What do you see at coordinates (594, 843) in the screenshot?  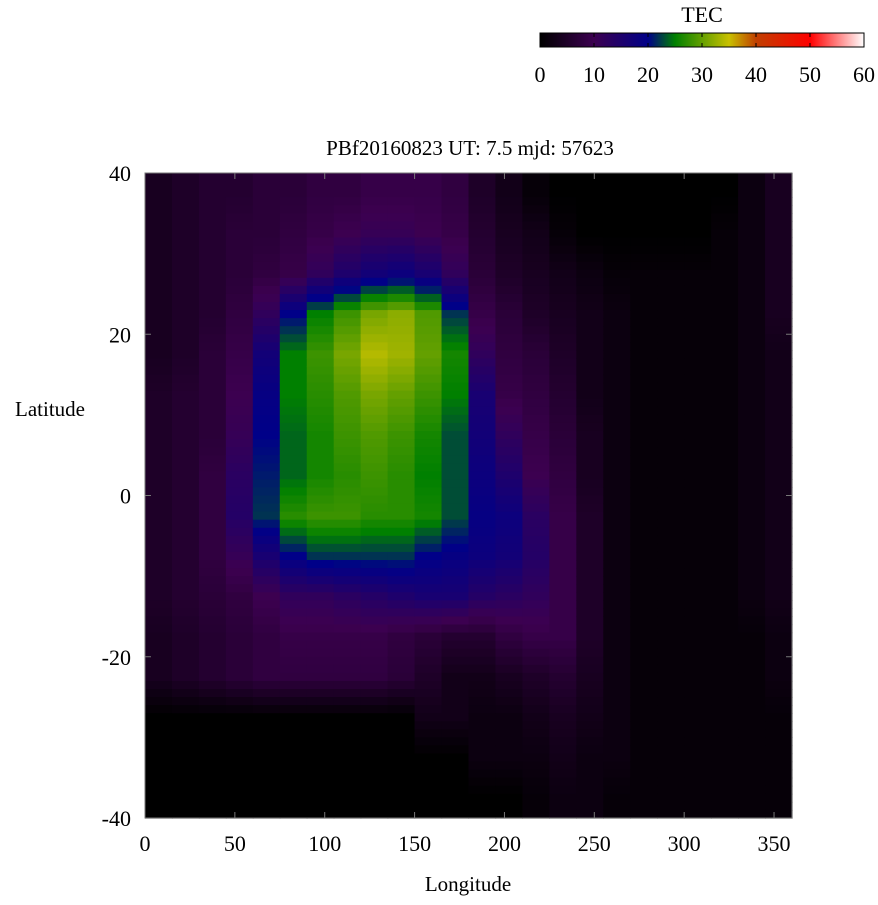 I see `x-tick-label: 250` at bounding box center [594, 843].